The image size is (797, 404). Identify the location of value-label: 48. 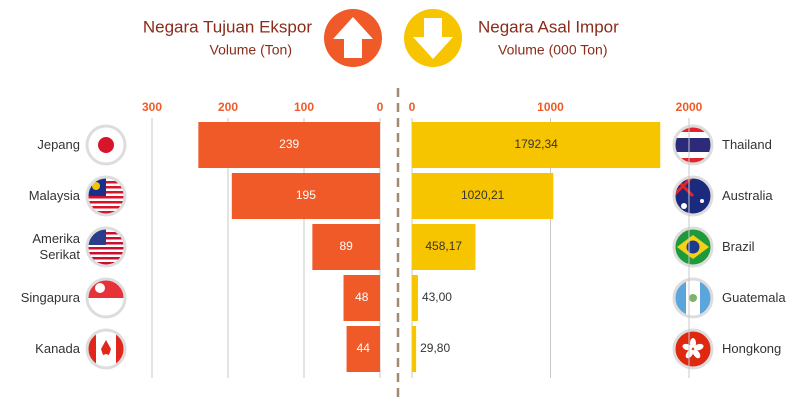
(362, 297).